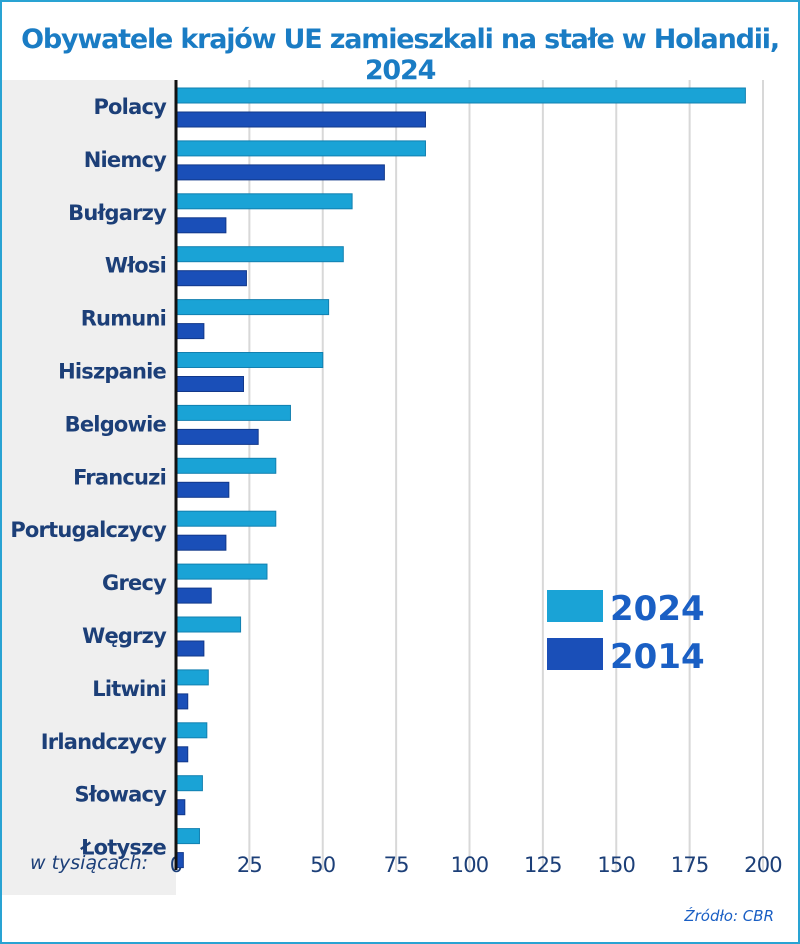 The image size is (800, 944). Describe the element at coordinates (123, 848) in the screenshot. I see `category-label: Łotysze` at that location.